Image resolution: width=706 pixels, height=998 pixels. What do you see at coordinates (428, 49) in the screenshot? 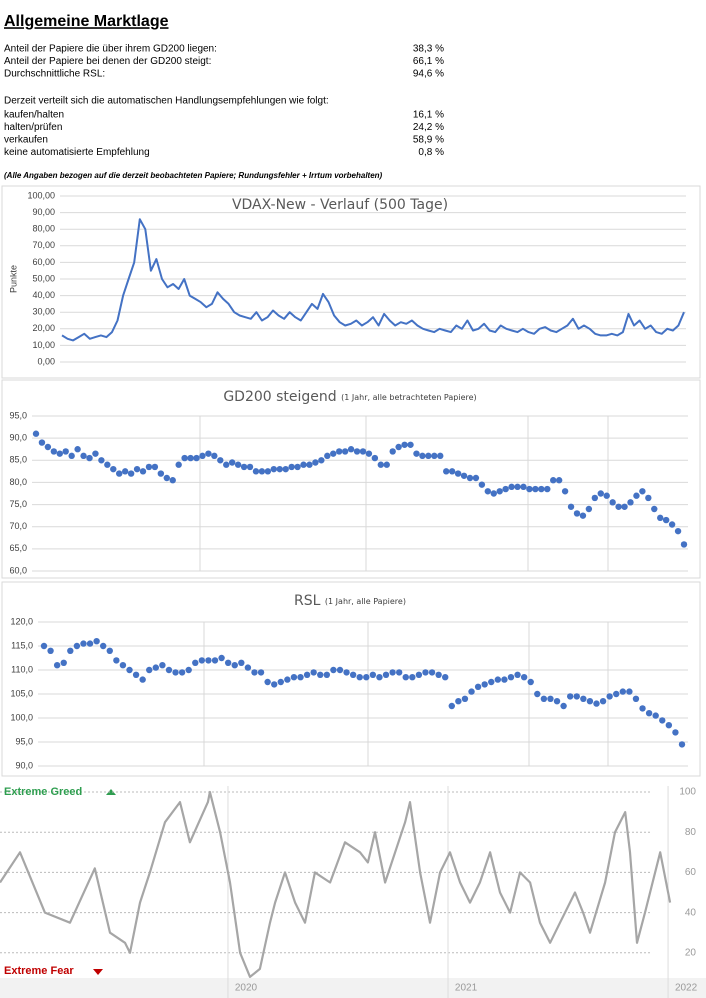
I see `stat-value: 38,3 %` at bounding box center [428, 49].